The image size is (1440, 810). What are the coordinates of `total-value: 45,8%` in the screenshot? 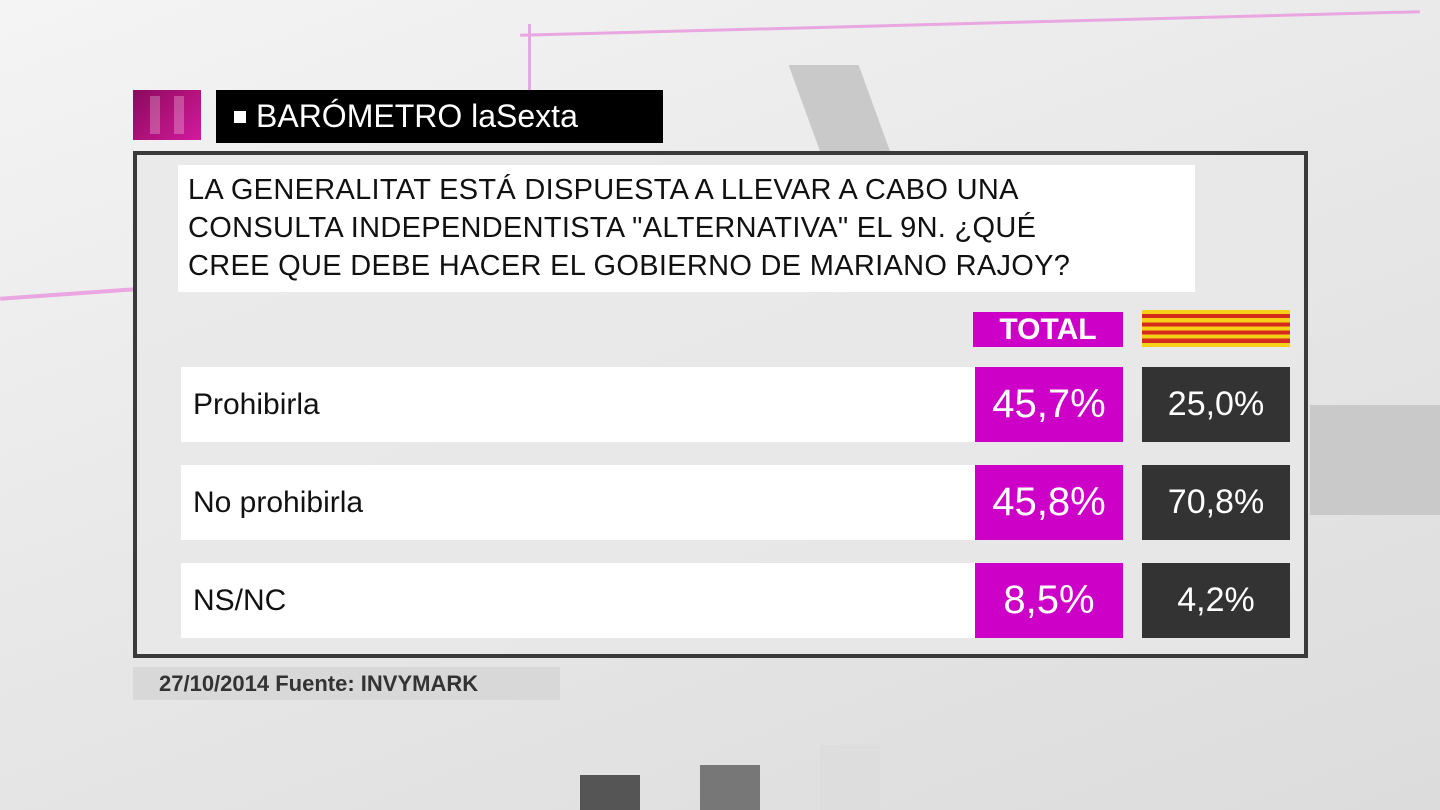 It's located at (1049, 502).